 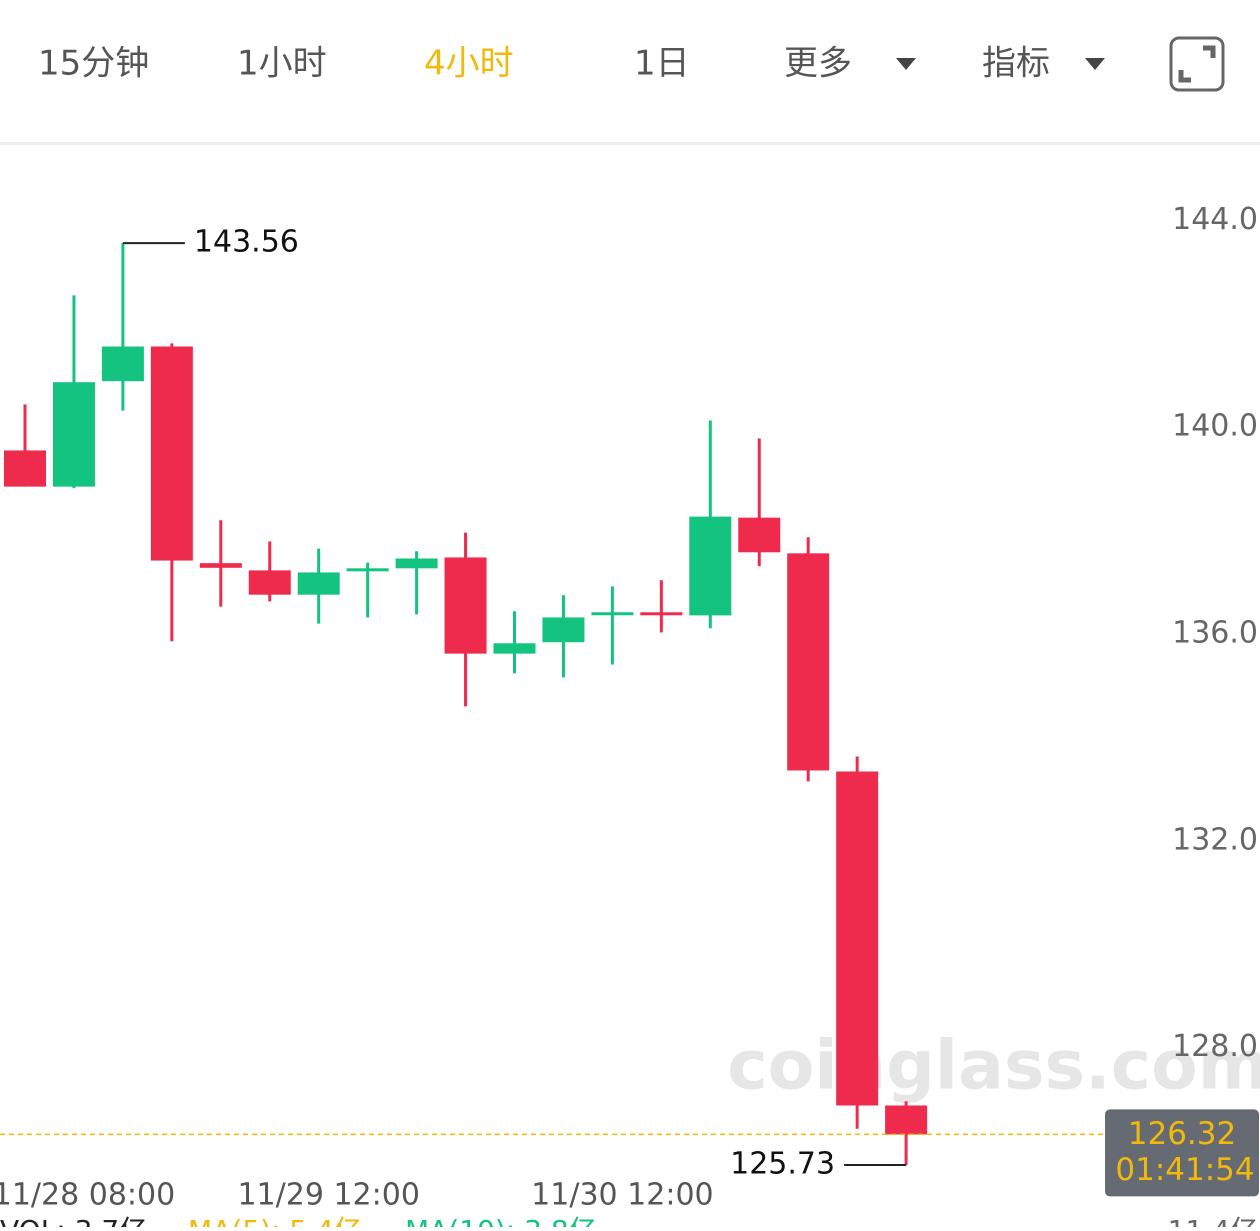 What do you see at coordinates (501, 1220) in the screenshot?
I see `volume-legend: MA(10): 3.8亿` at bounding box center [501, 1220].